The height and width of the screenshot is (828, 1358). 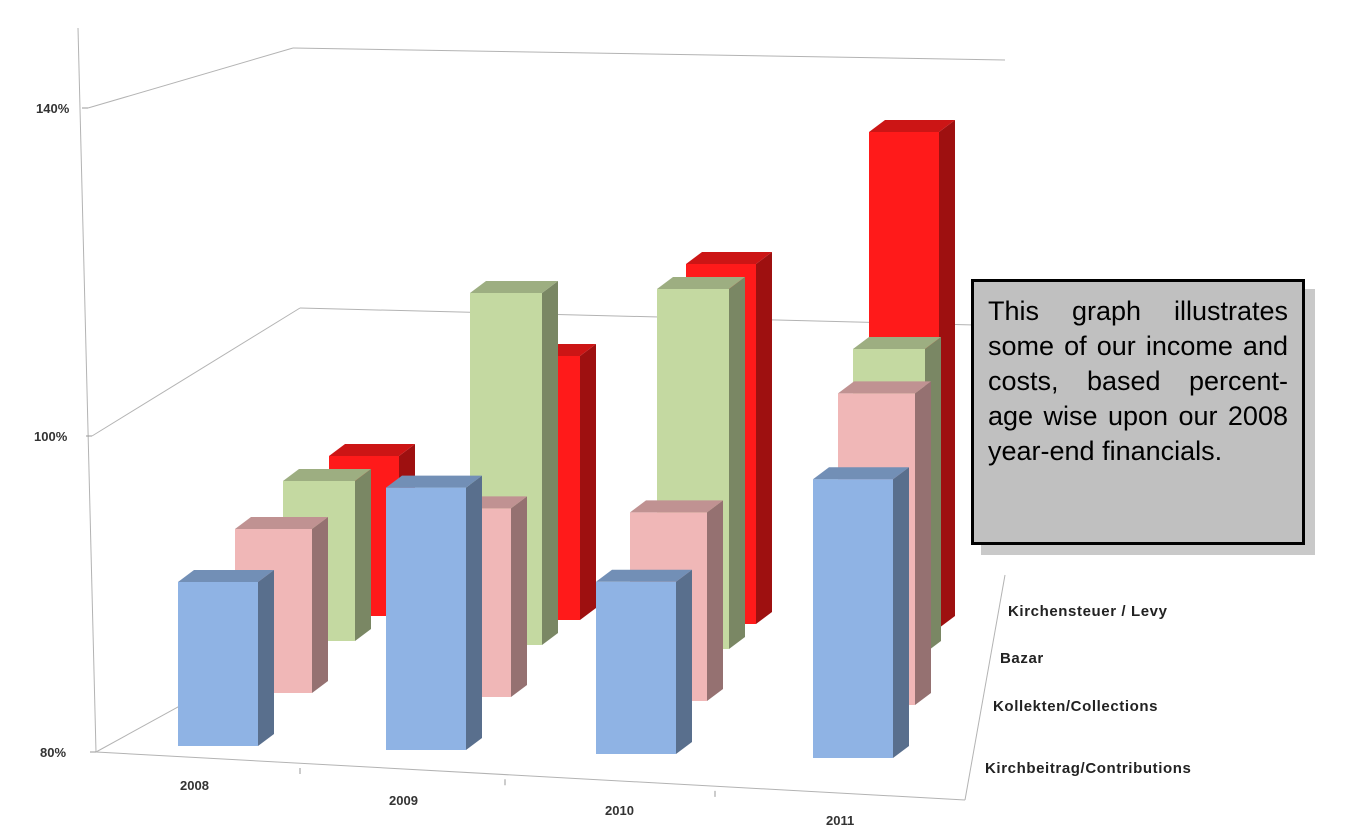 I want to click on y-tick-label: 140%, so click(x=53, y=108).